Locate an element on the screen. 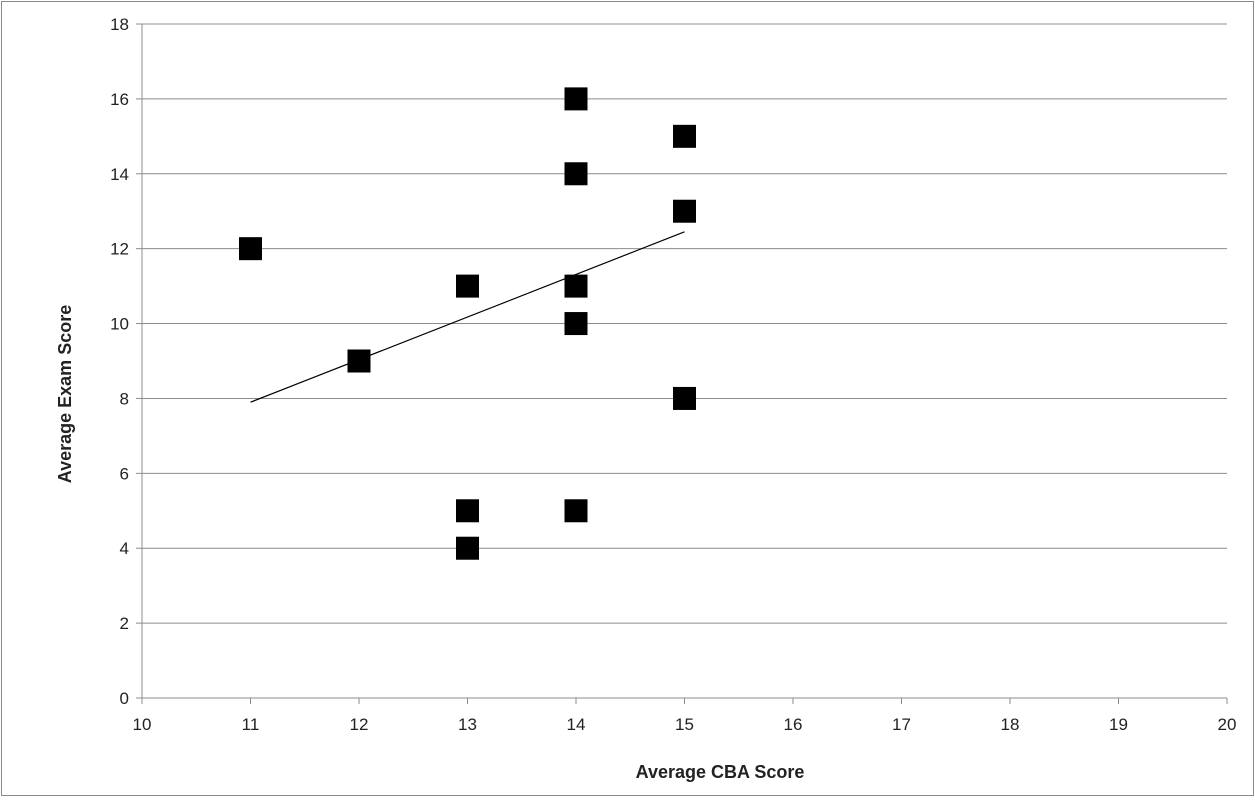  x-tick-label-10: 10 is located at coordinates (142, 724).